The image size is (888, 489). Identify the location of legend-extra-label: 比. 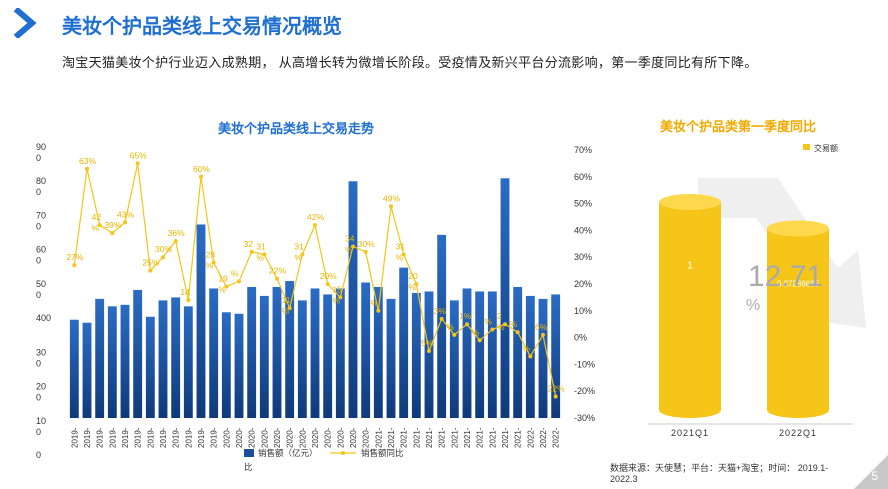
(248, 467).